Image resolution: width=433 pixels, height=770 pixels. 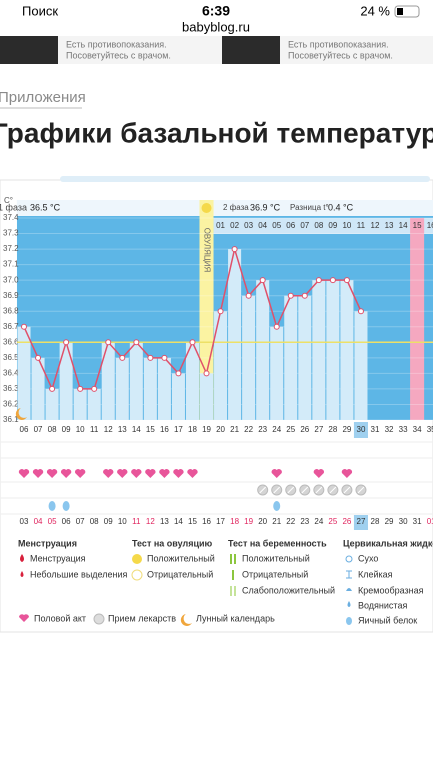 What do you see at coordinates (277, 543) in the screenshot?
I see `legend-title: Тест на беременность` at bounding box center [277, 543].